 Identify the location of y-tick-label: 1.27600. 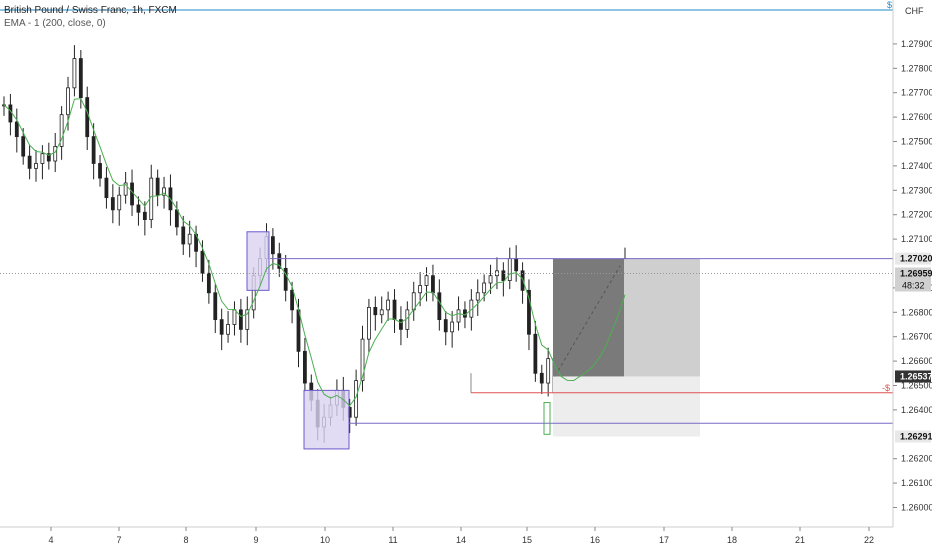
(916, 117).